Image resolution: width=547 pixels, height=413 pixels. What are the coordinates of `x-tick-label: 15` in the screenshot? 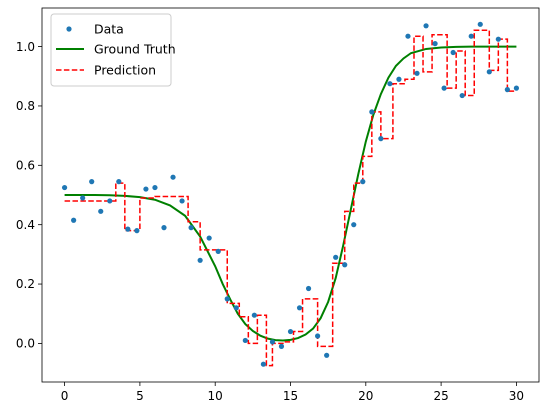 It's located at (290, 396).